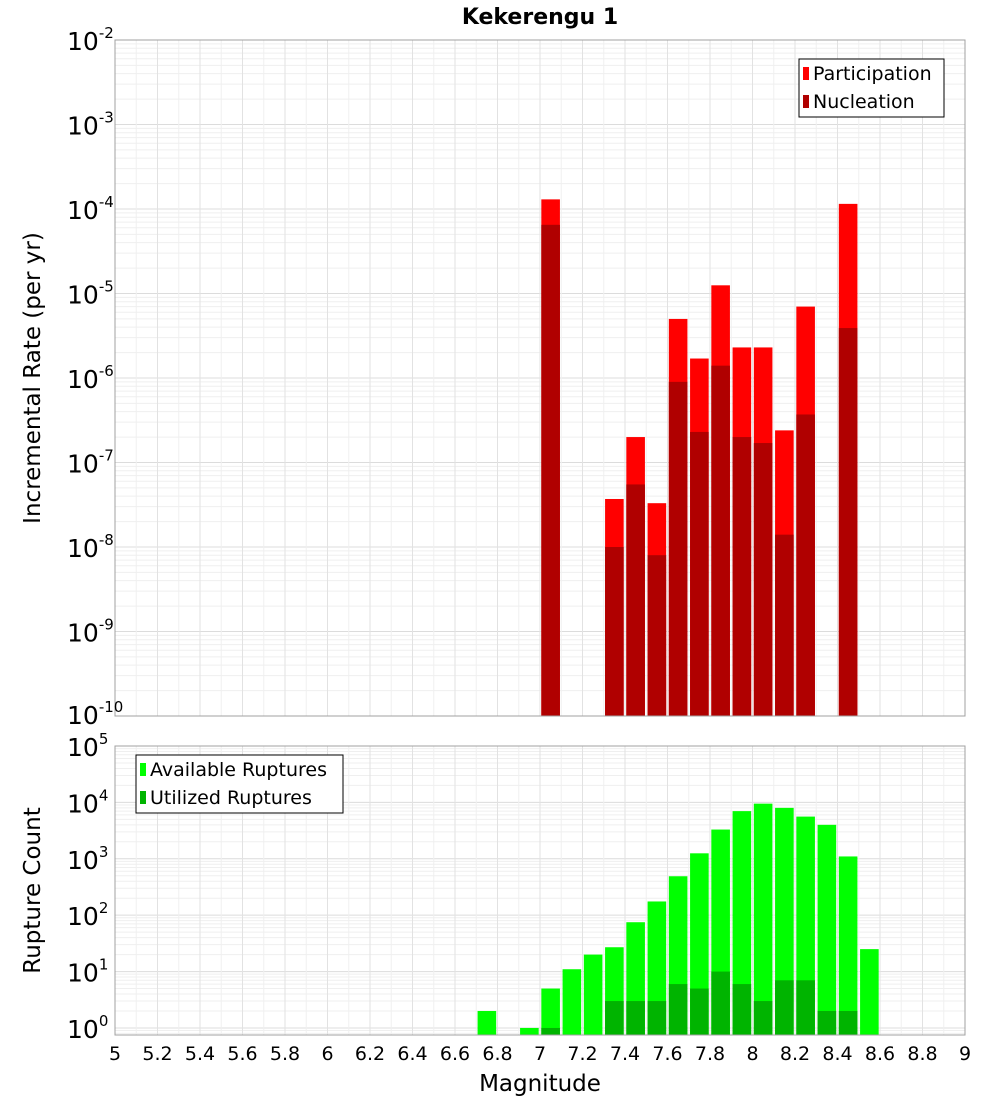  I want to click on y-axis-label: Incremental Rate (per yr), so click(33, 378).